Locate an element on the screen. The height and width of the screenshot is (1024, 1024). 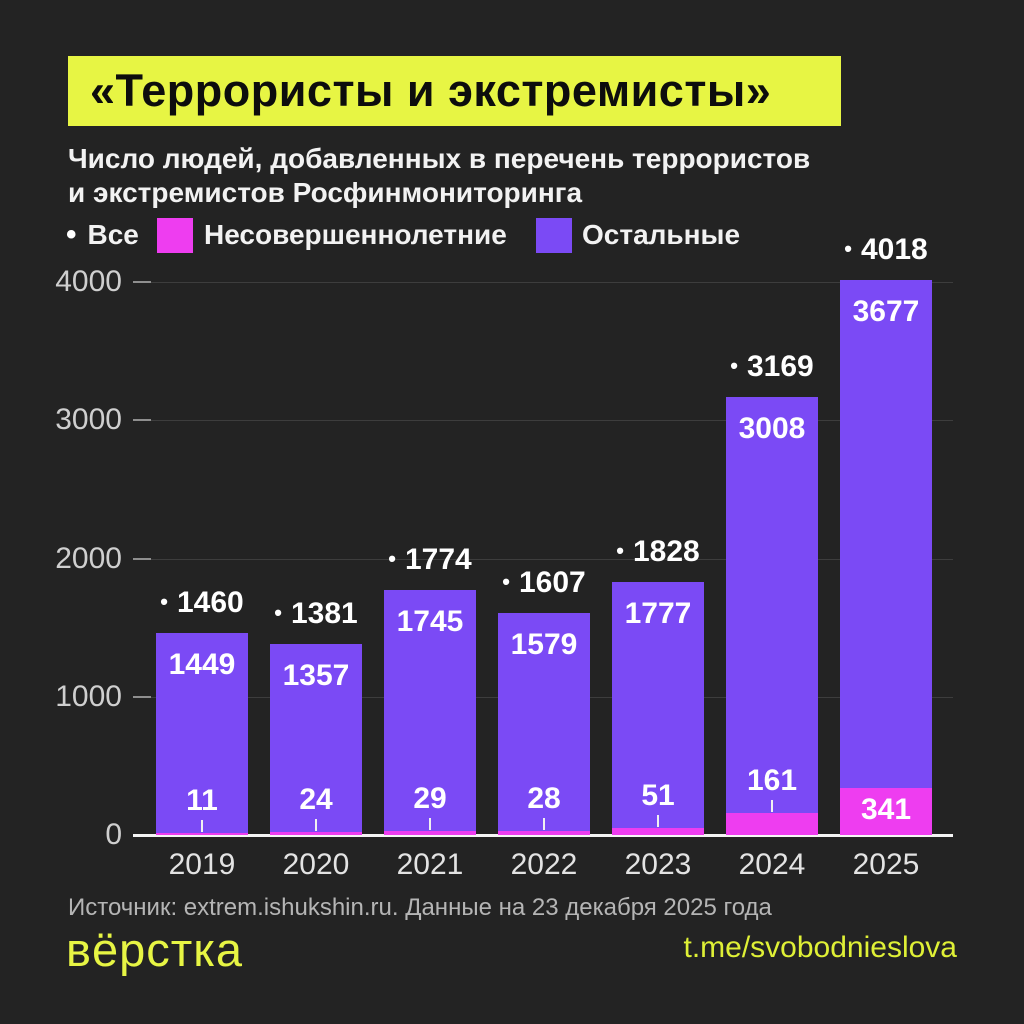
label-others-2022: 1579 is located at coordinates (544, 644).